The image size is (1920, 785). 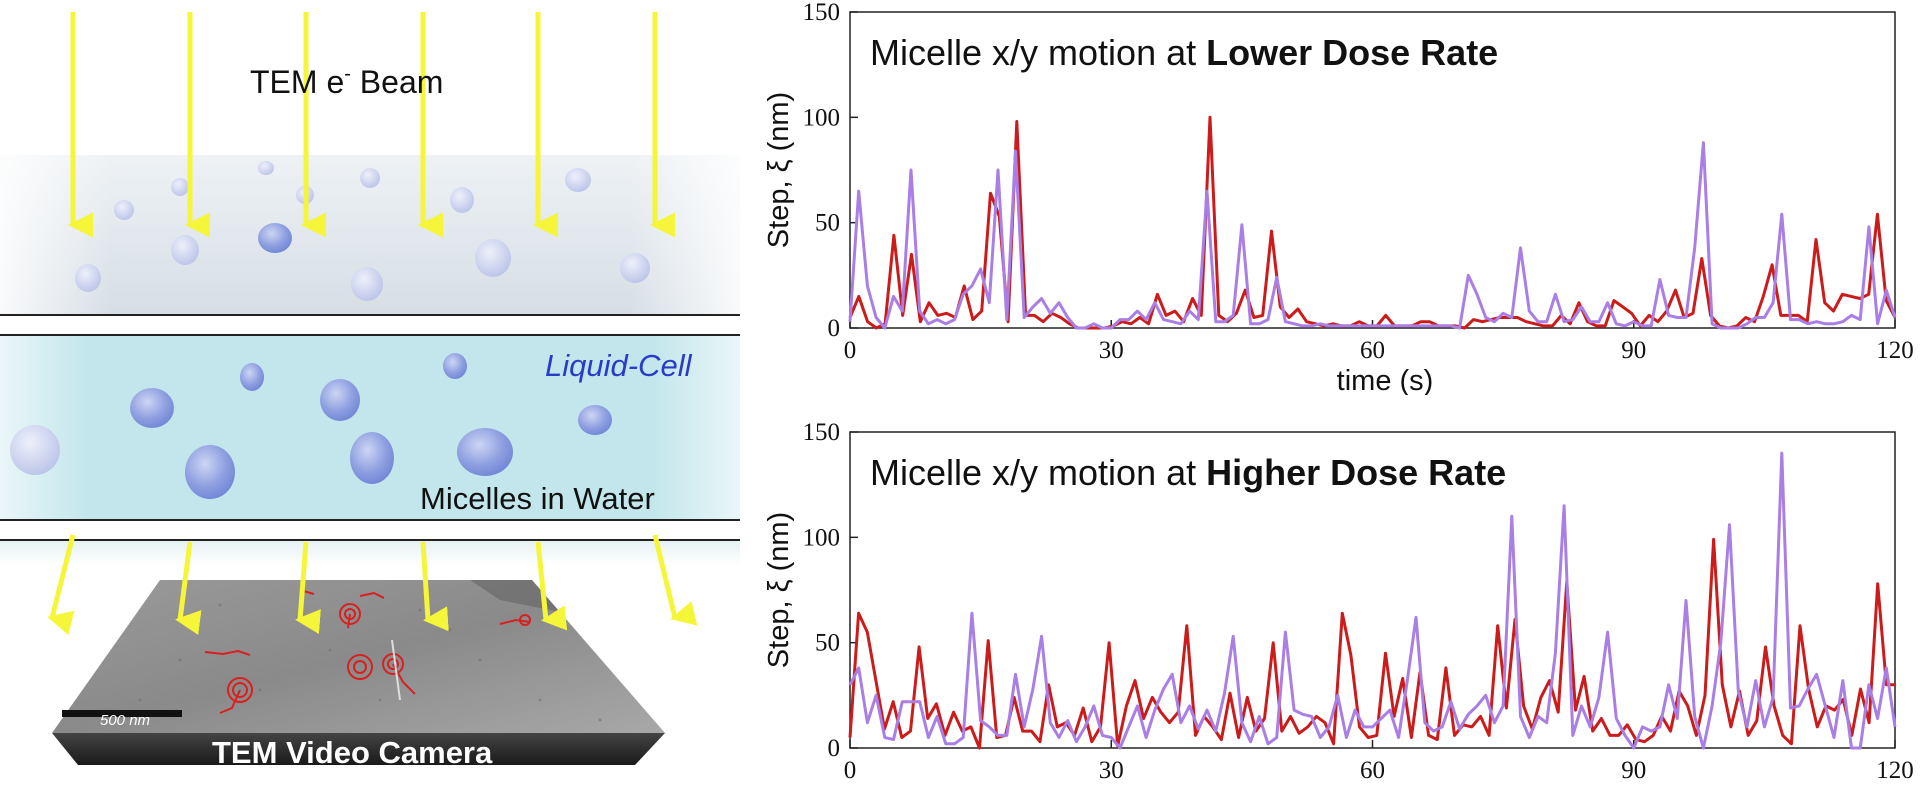 I want to click on camera-detector: 500 nm, so click(x=358, y=672).